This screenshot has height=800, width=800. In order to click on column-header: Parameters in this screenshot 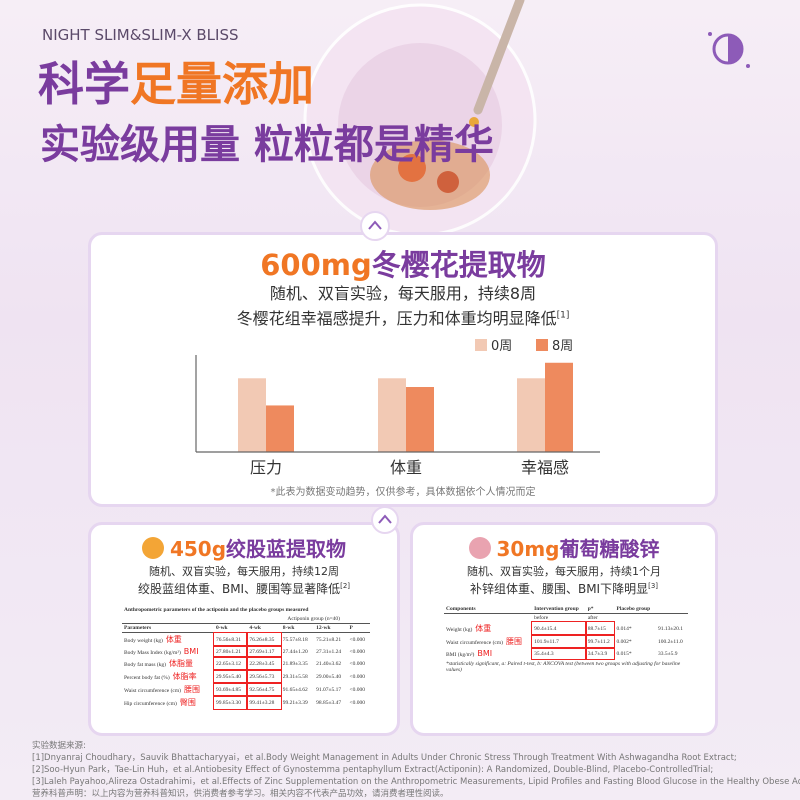, I will do `click(138, 628)`.